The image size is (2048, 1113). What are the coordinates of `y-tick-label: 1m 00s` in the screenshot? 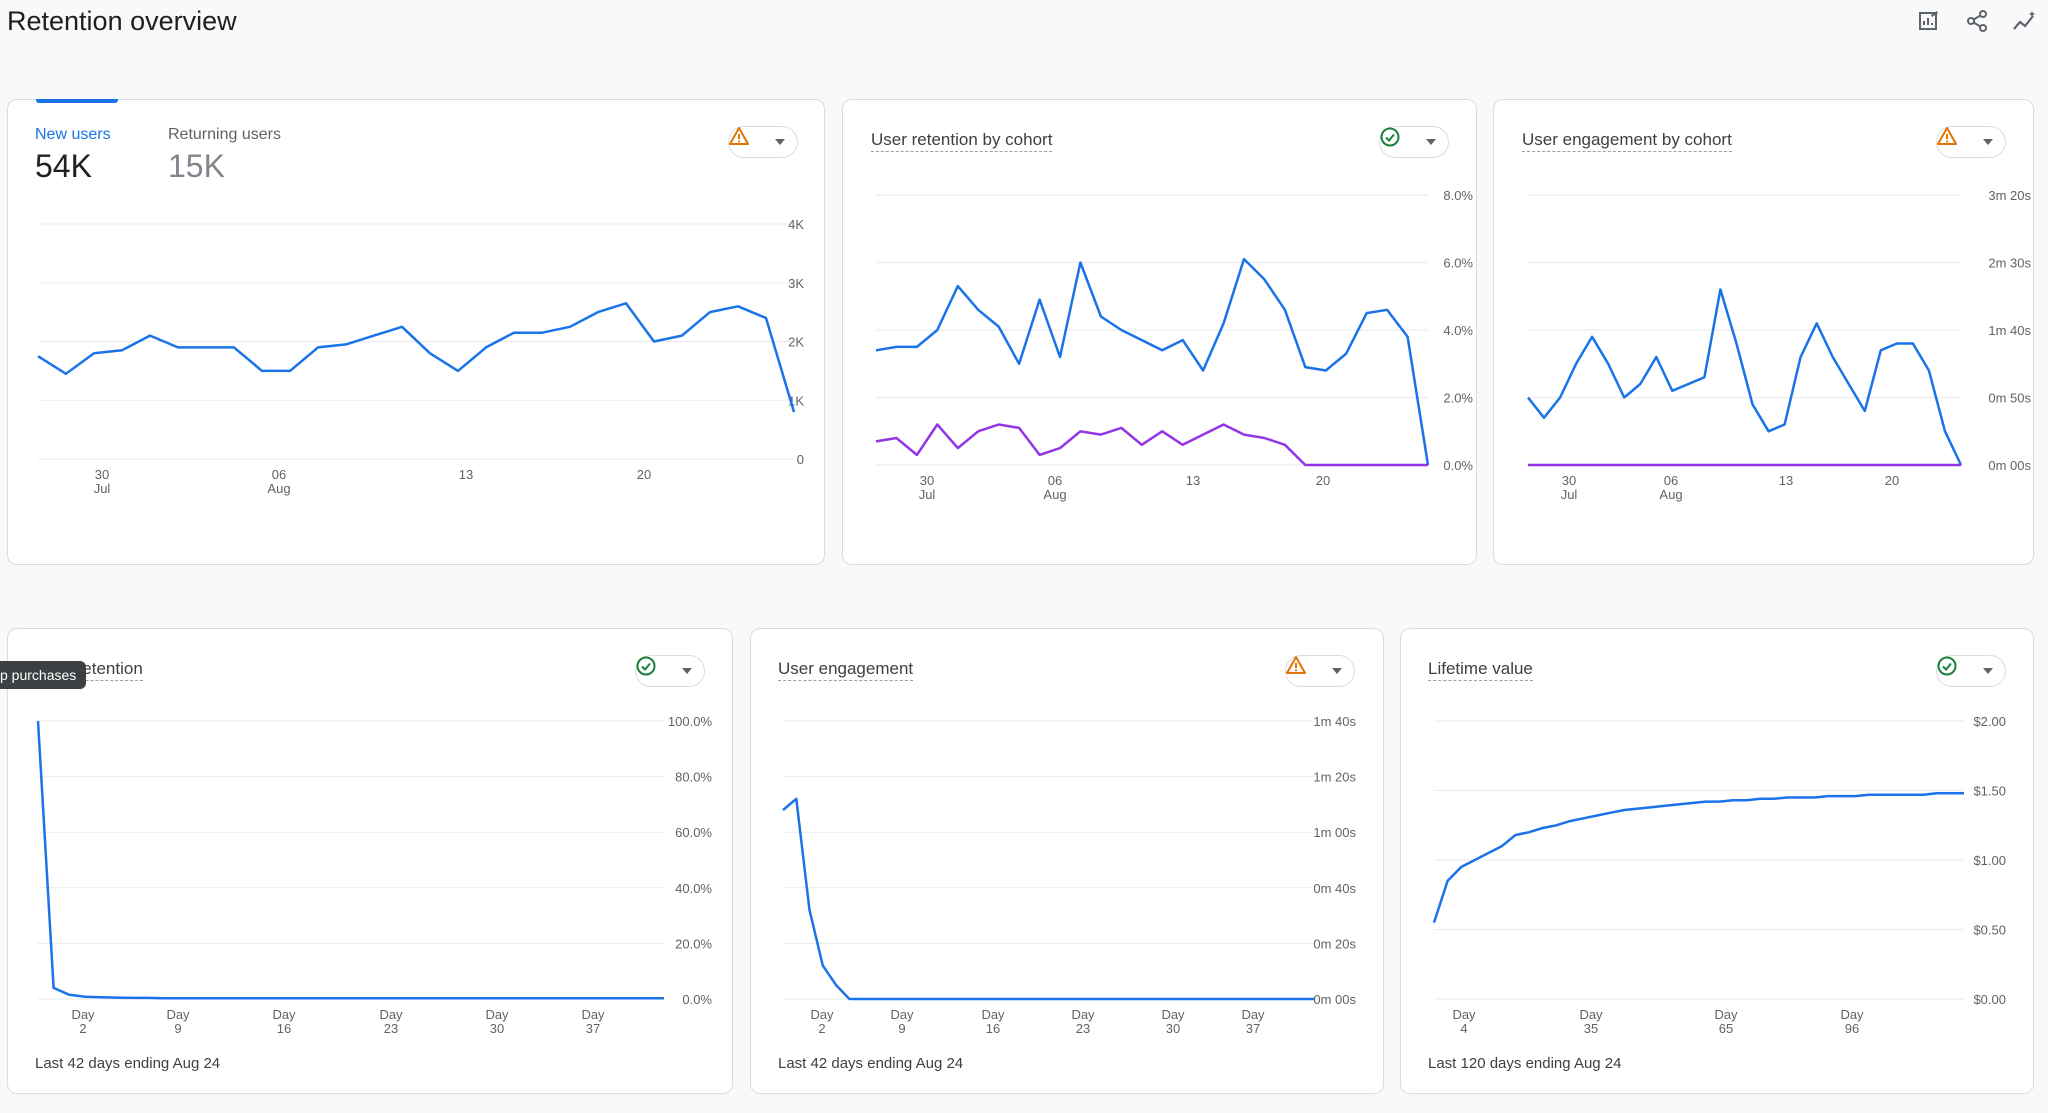 It's located at (1334, 832).